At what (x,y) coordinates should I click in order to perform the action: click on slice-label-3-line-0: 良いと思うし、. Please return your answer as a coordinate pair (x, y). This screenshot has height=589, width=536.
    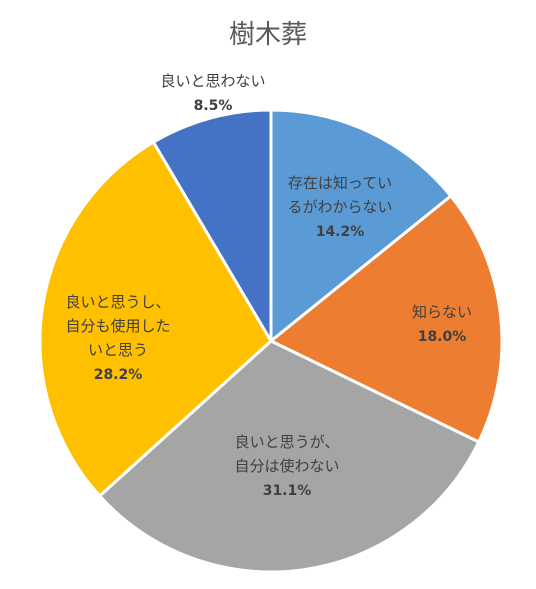
    Looking at the image, I should click on (117, 302).